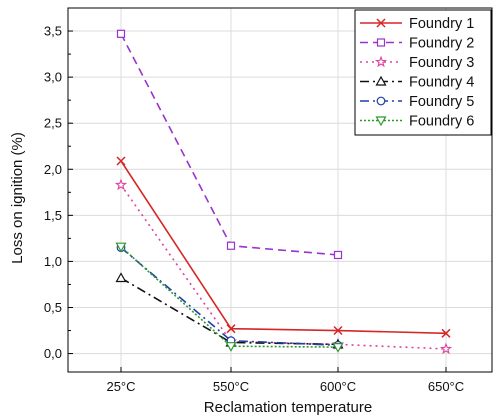 This screenshot has height=416, width=494. What do you see at coordinates (231, 386) in the screenshot?
I see `x-tick-label: 550°C` at bounding box center [231, 386].